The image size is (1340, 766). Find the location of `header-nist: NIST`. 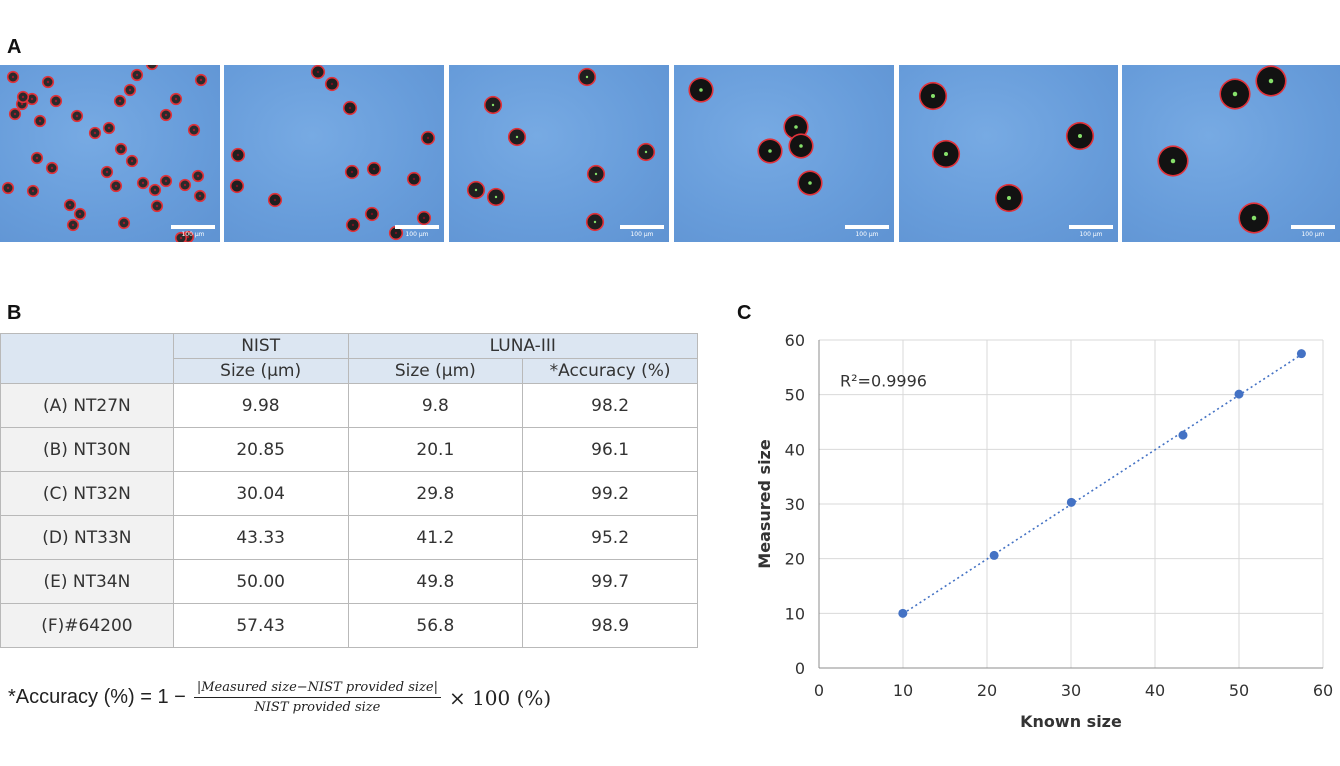

header-nist: NIST is located at coordinates (260, 346).